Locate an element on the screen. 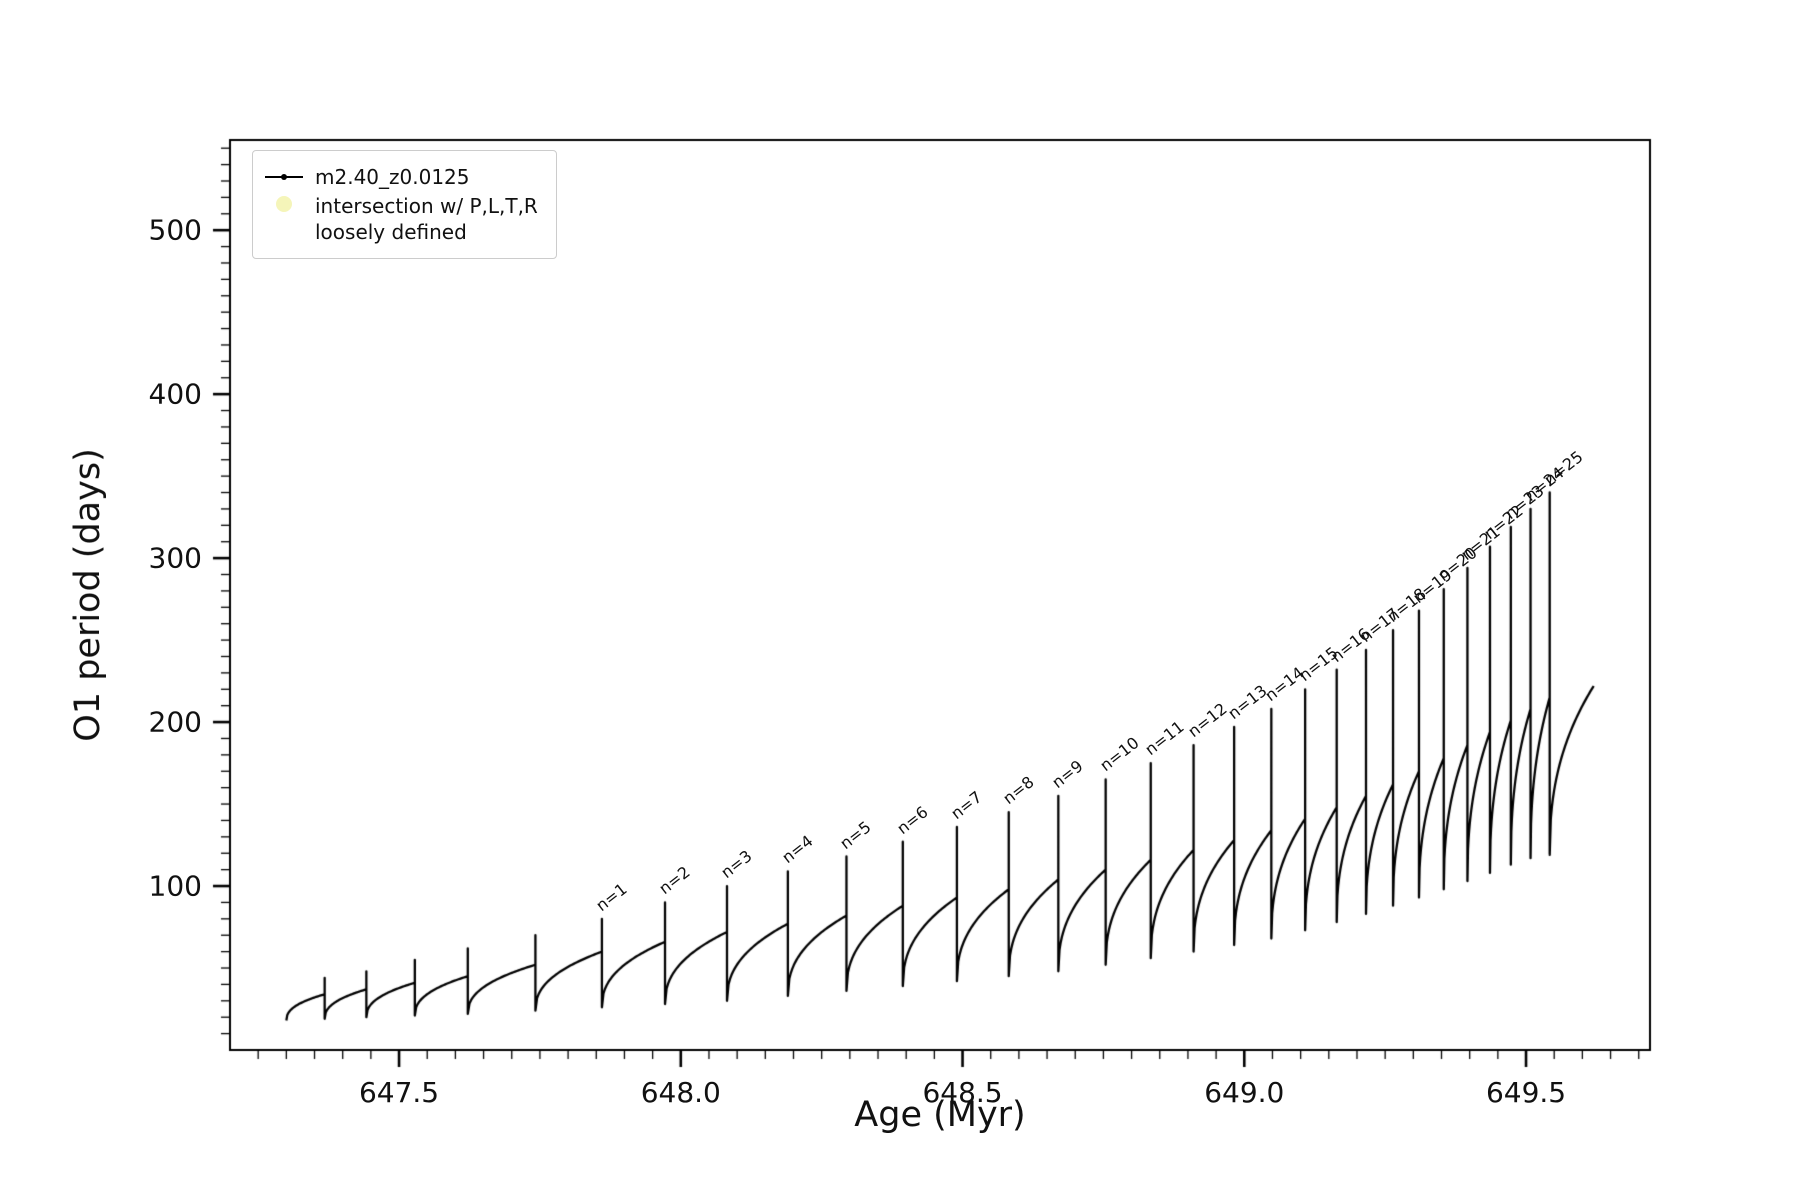  x-tick-label: 647.5 is located at coordinates (399, 1092).